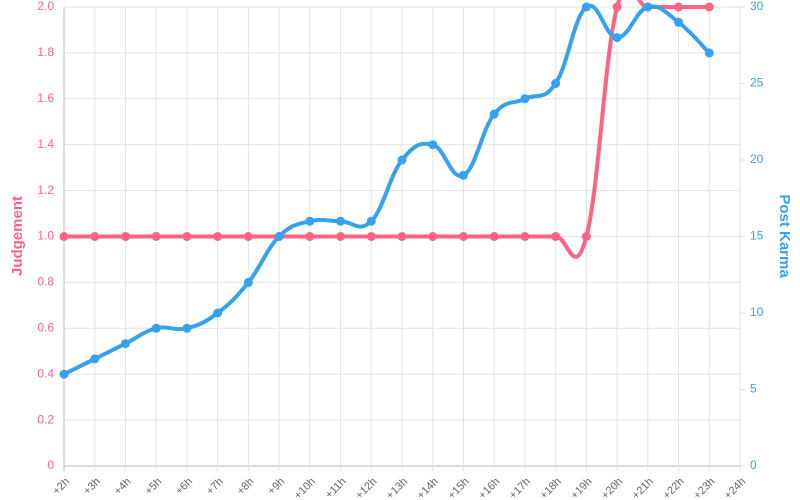 The image size is (800, 500). I want to click on x-tick-label: +7h, so click(215, 487).